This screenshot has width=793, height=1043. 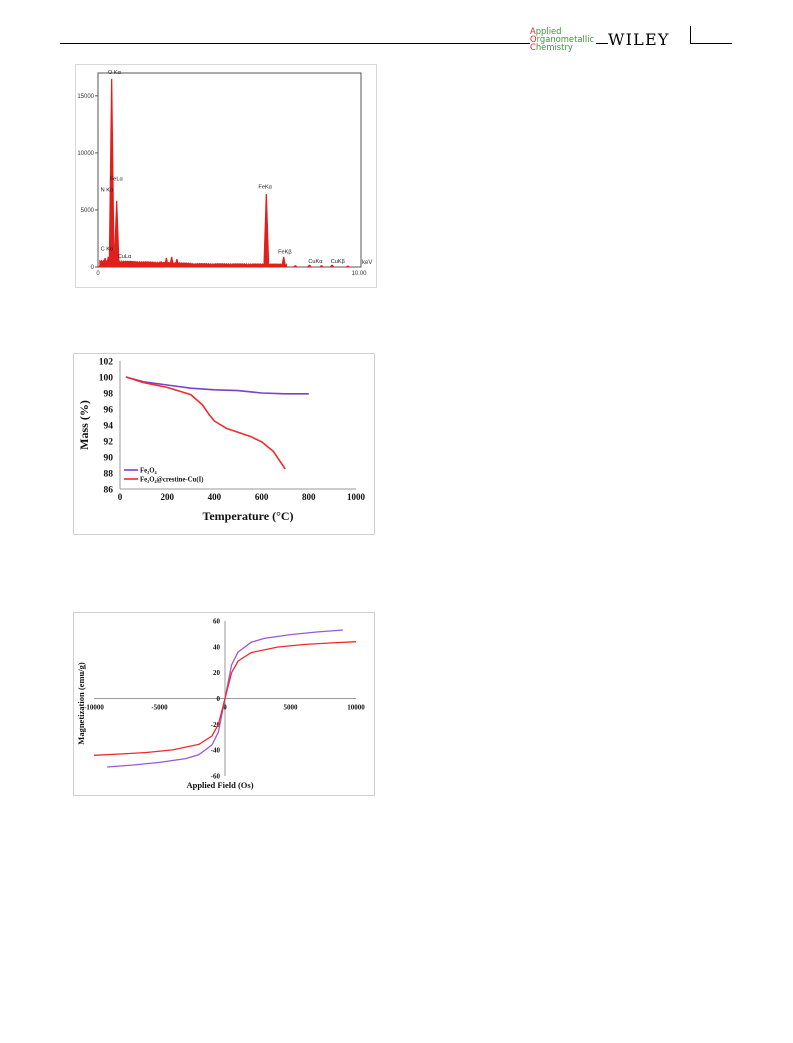 What do you see at coordinates (109, 443) in the screenshot?
I see `tga-y-tick-label: 92` at bounding box center [109, 443].